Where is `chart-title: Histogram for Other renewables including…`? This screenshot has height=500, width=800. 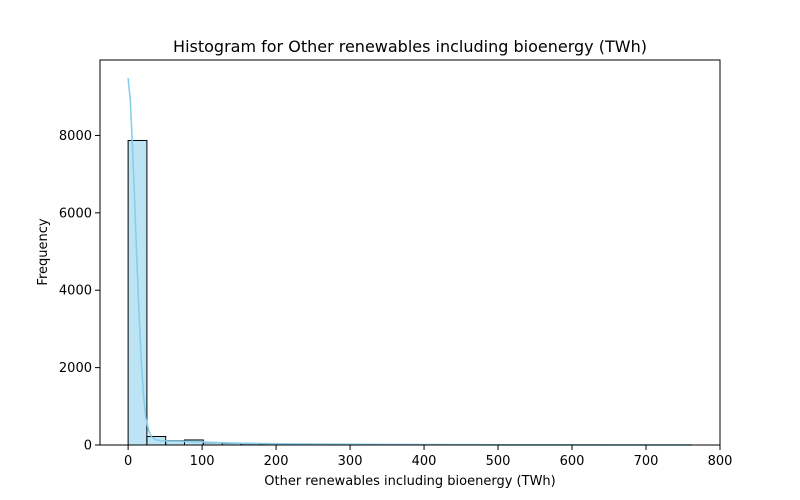
chart-title: Histogram for Other renewables including… is located at coordinates (410, 46).